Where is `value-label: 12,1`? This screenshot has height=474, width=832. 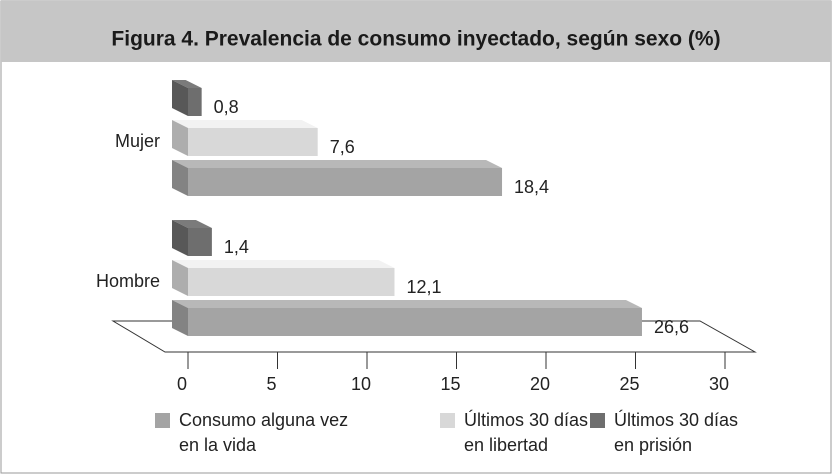
value-label: 12,1 is located at coordinates (424, 287).